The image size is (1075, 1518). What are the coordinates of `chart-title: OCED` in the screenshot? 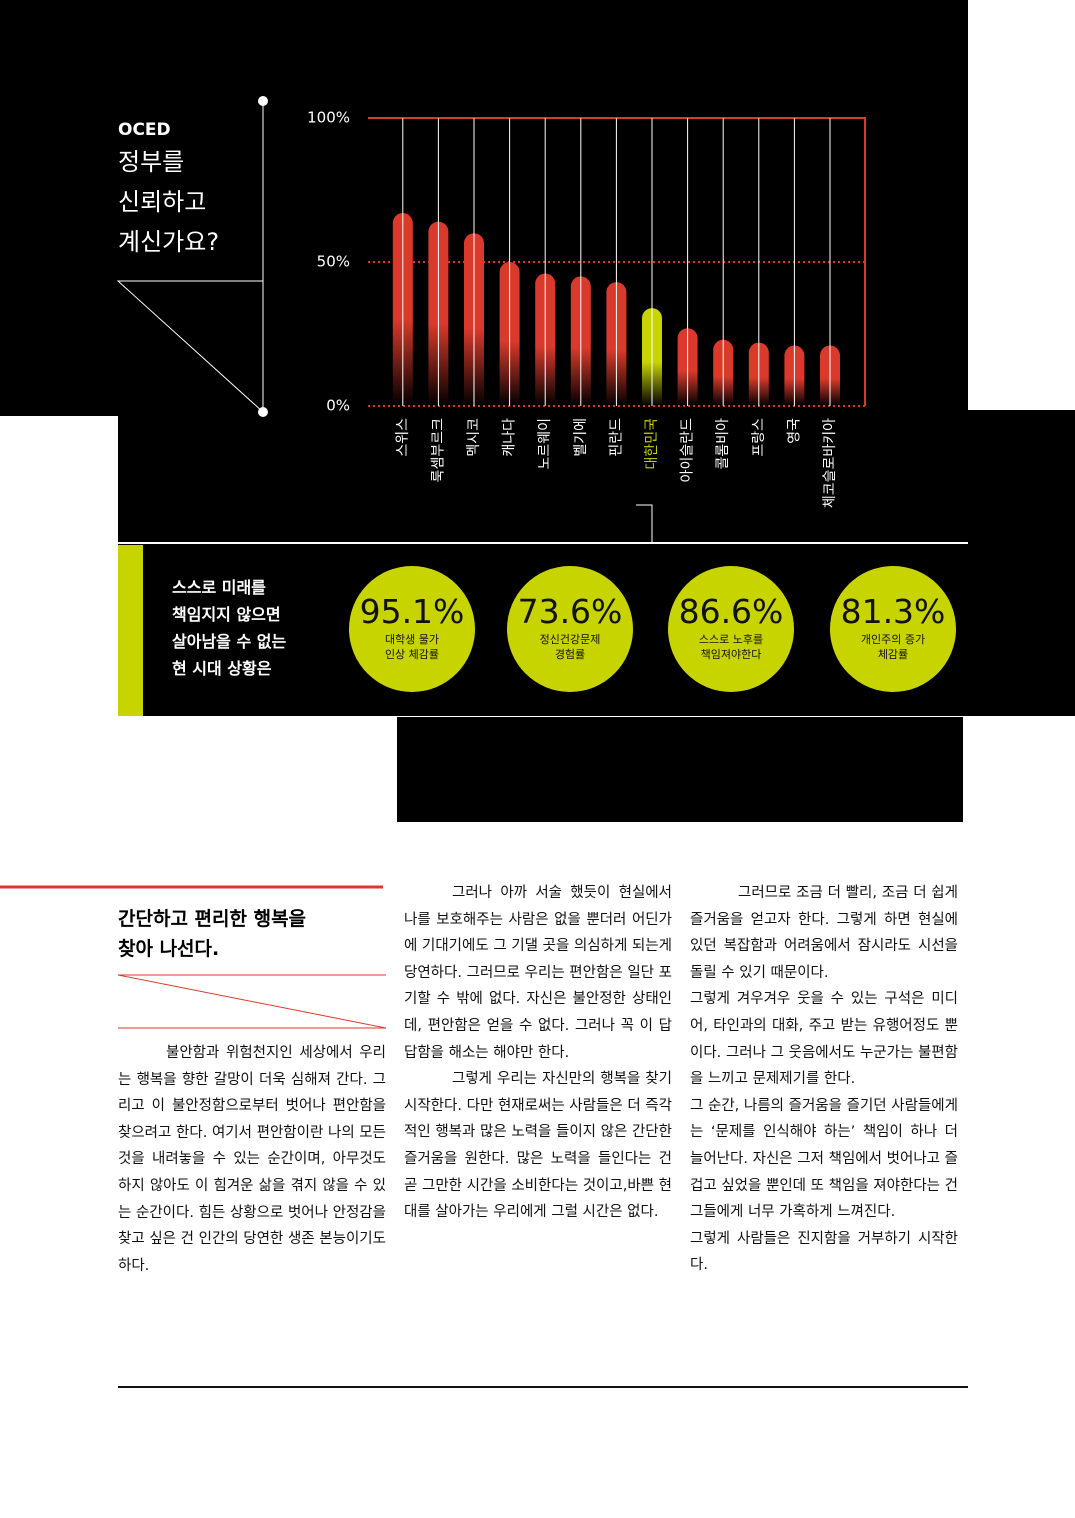 It's located at (144, 130).